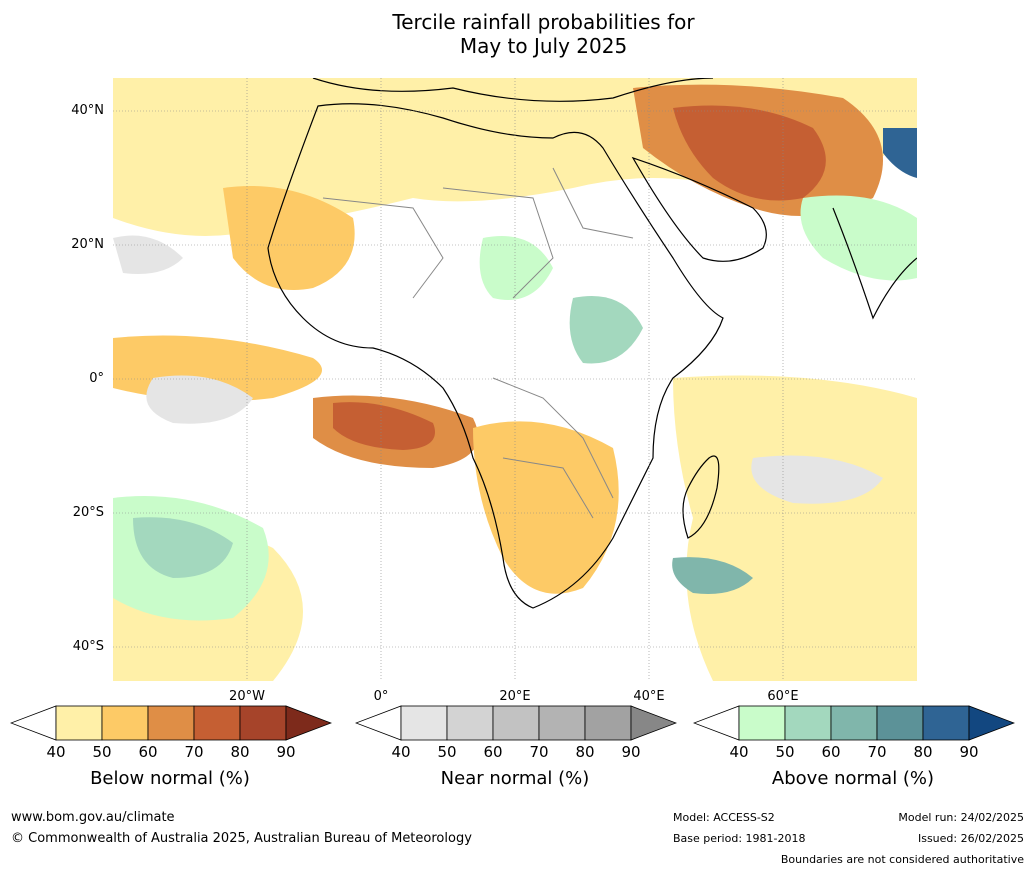 Image resolution: width=1035 pixels, height=873 pixels. What do you see at coordinates (194, 752) in the screenshot?
I see `below-tick-70: 70` at bounding box center [194, 752].